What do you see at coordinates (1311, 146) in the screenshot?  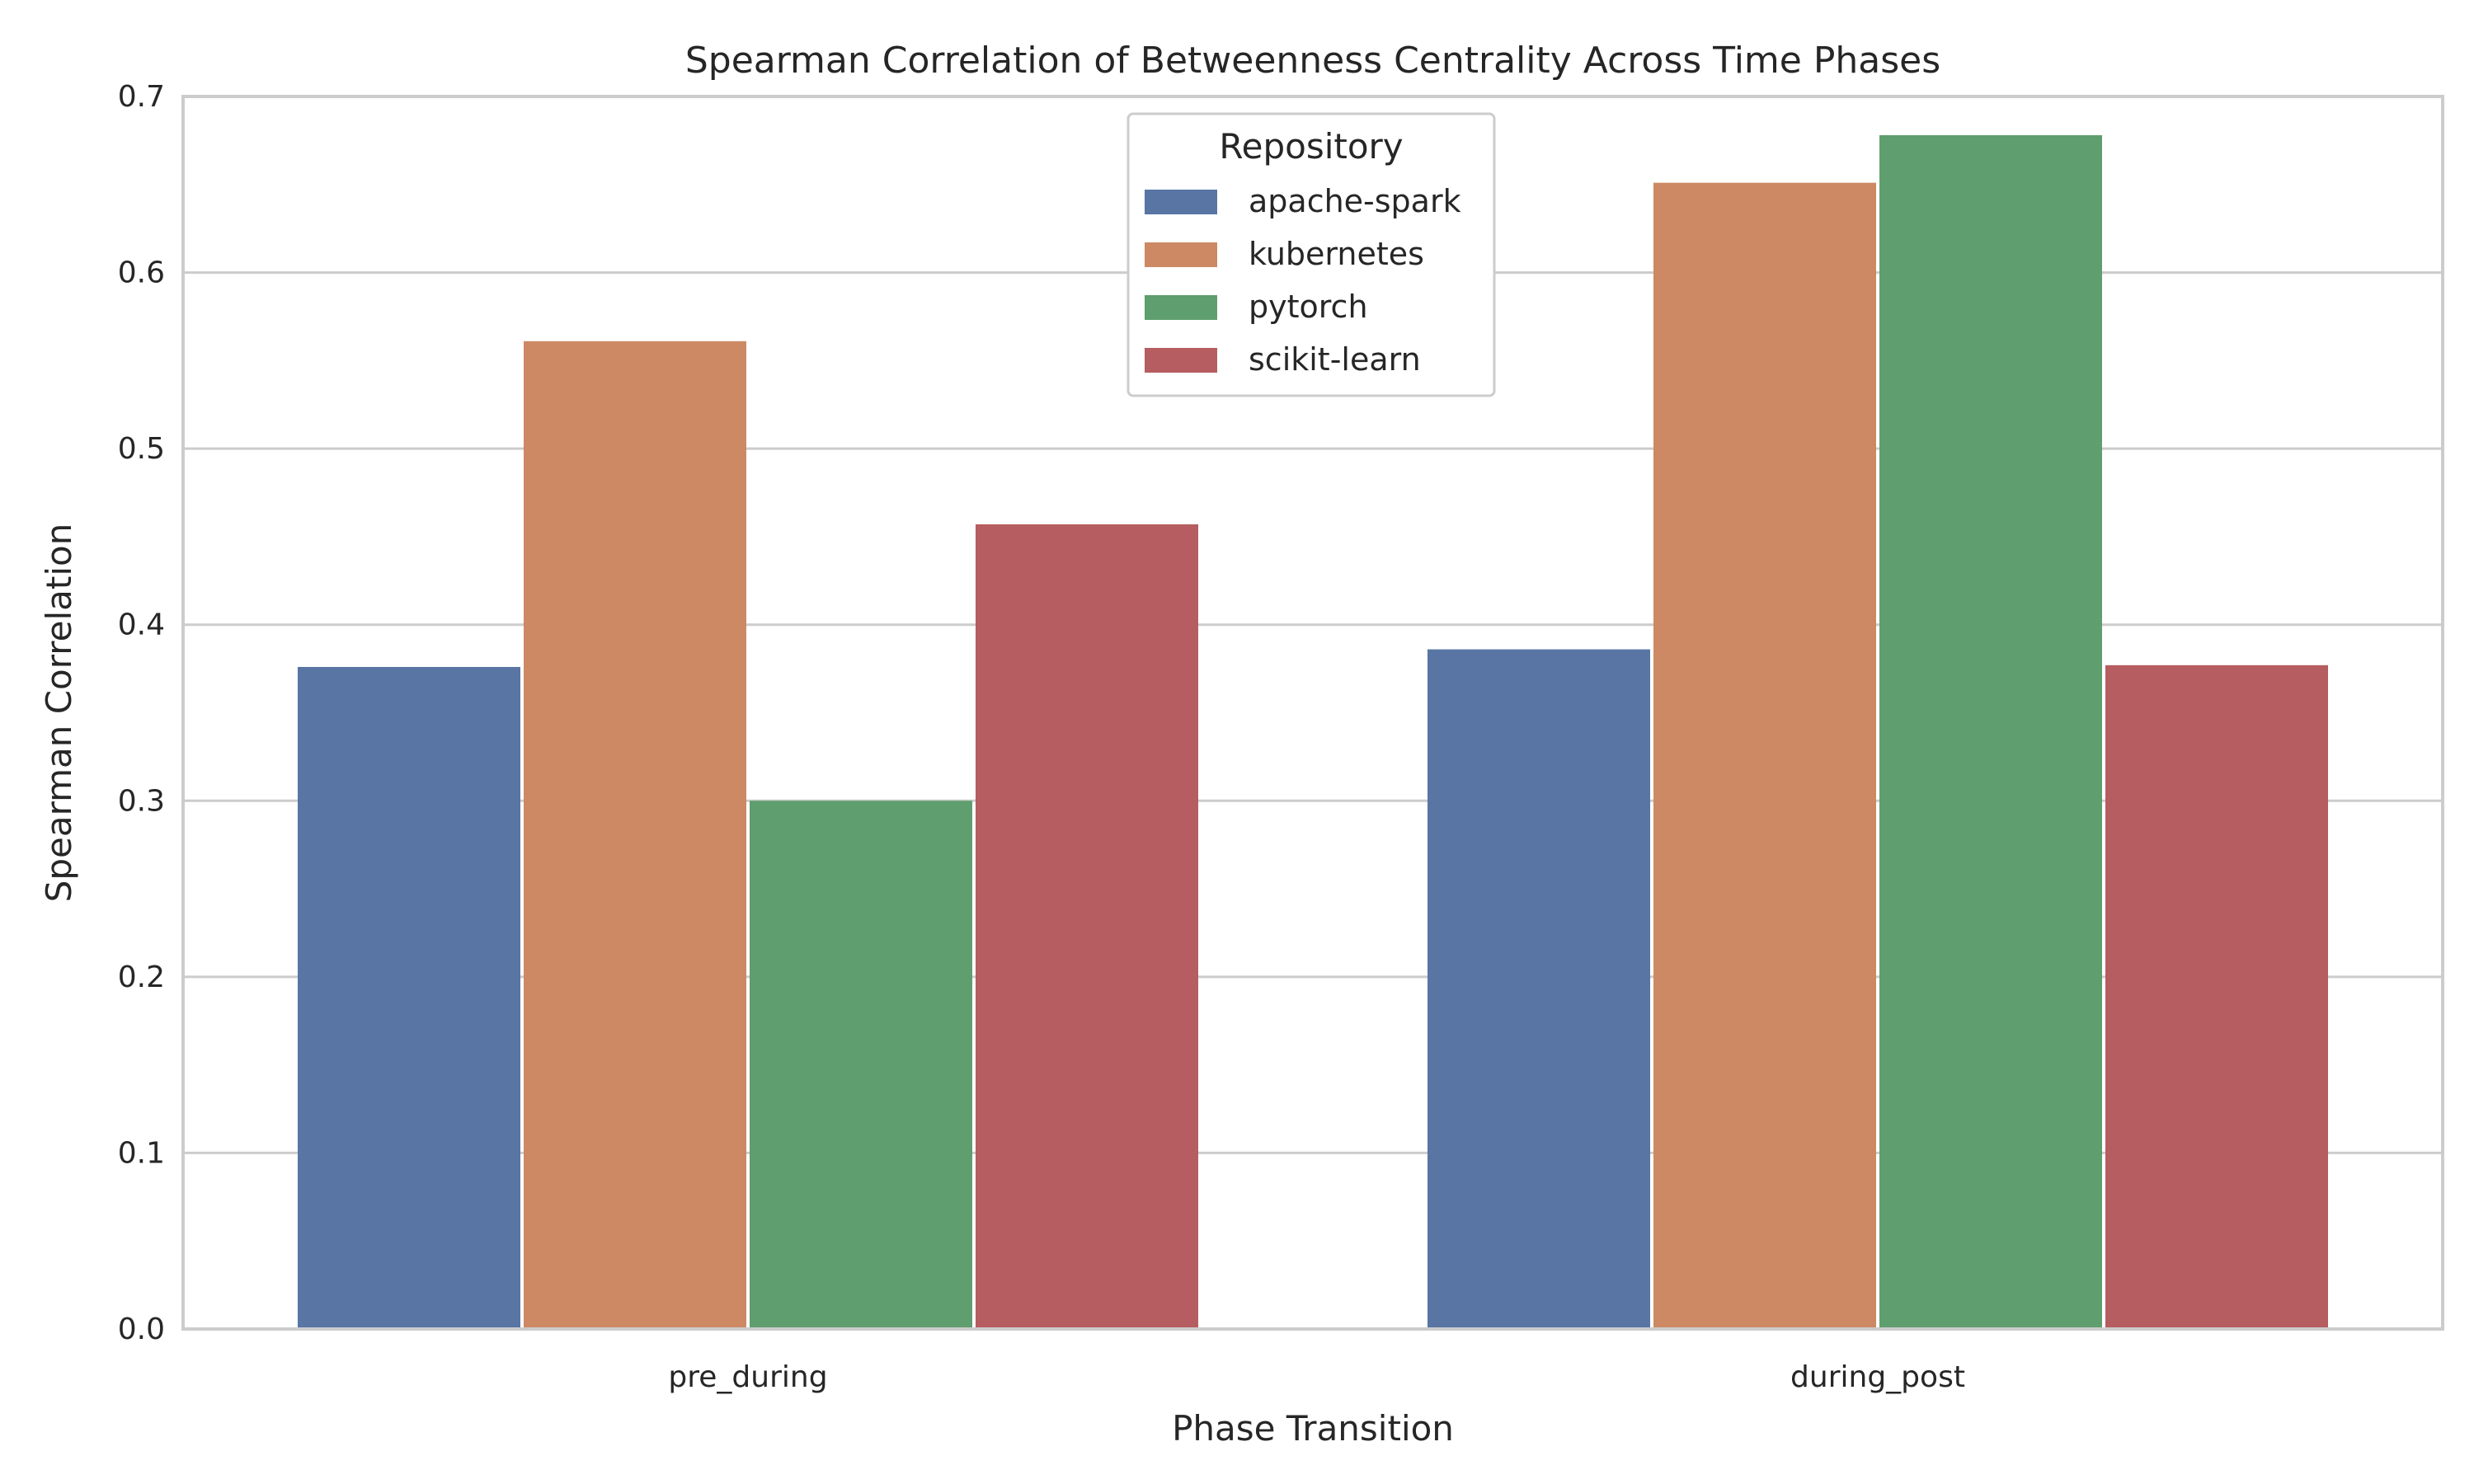 I see `legend-title: Repository` at bounding box center [1311, 146].